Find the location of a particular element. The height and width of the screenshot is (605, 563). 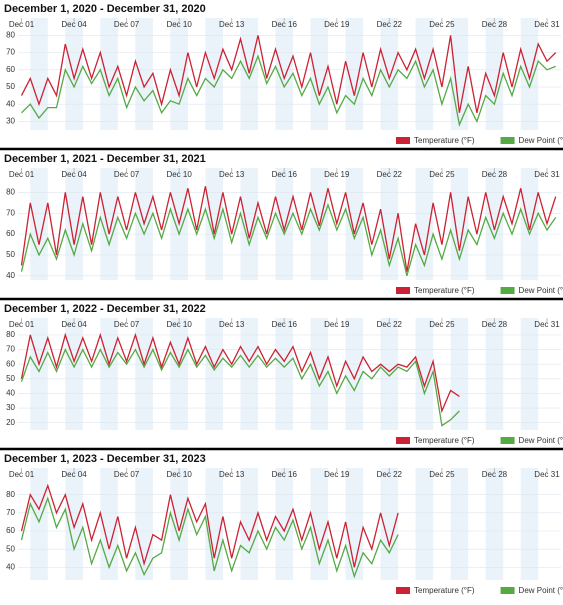

chart-title: December 1, 2021 - December 31, 2021 is located at coordinates (105, 159).